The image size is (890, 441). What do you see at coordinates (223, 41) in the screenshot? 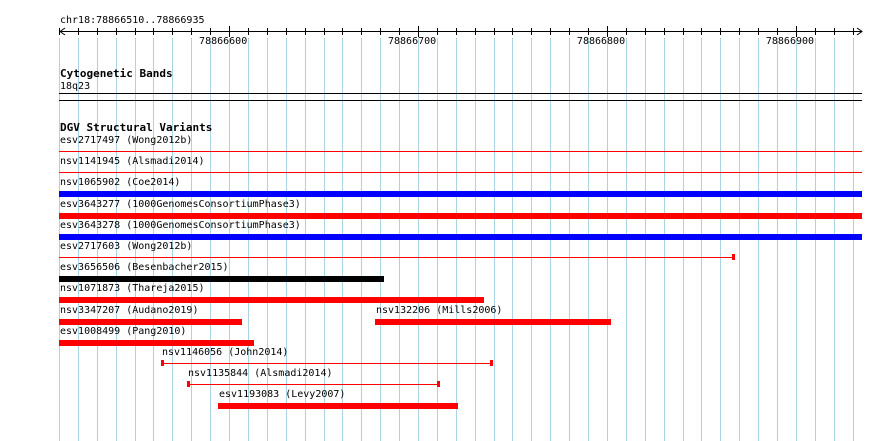
I see `ruler-tick-label: 78866600` at bounding box center [223, 41].